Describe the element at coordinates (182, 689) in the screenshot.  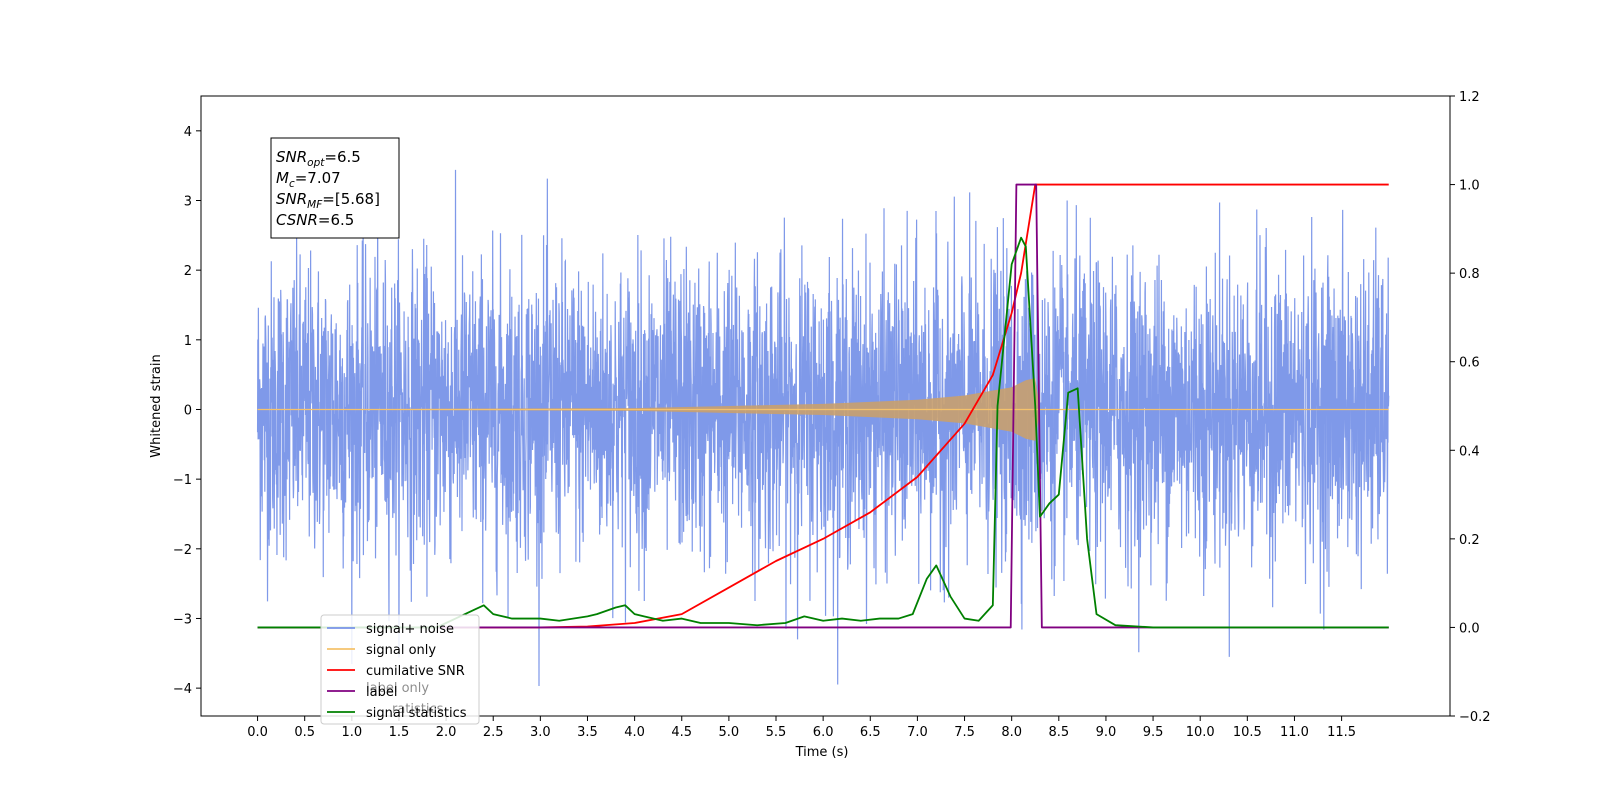
I see `y-tick-label: −4` at that location.